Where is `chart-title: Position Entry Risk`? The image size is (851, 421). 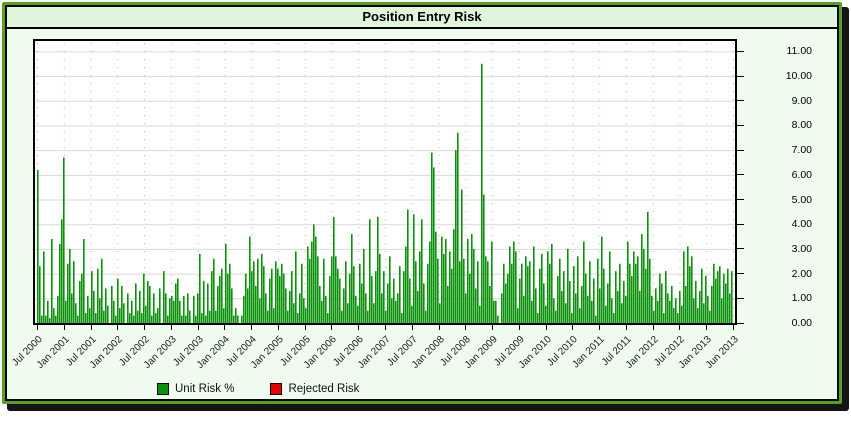 chart-title: Position Entry Risk is located at coordinates (422, 16).